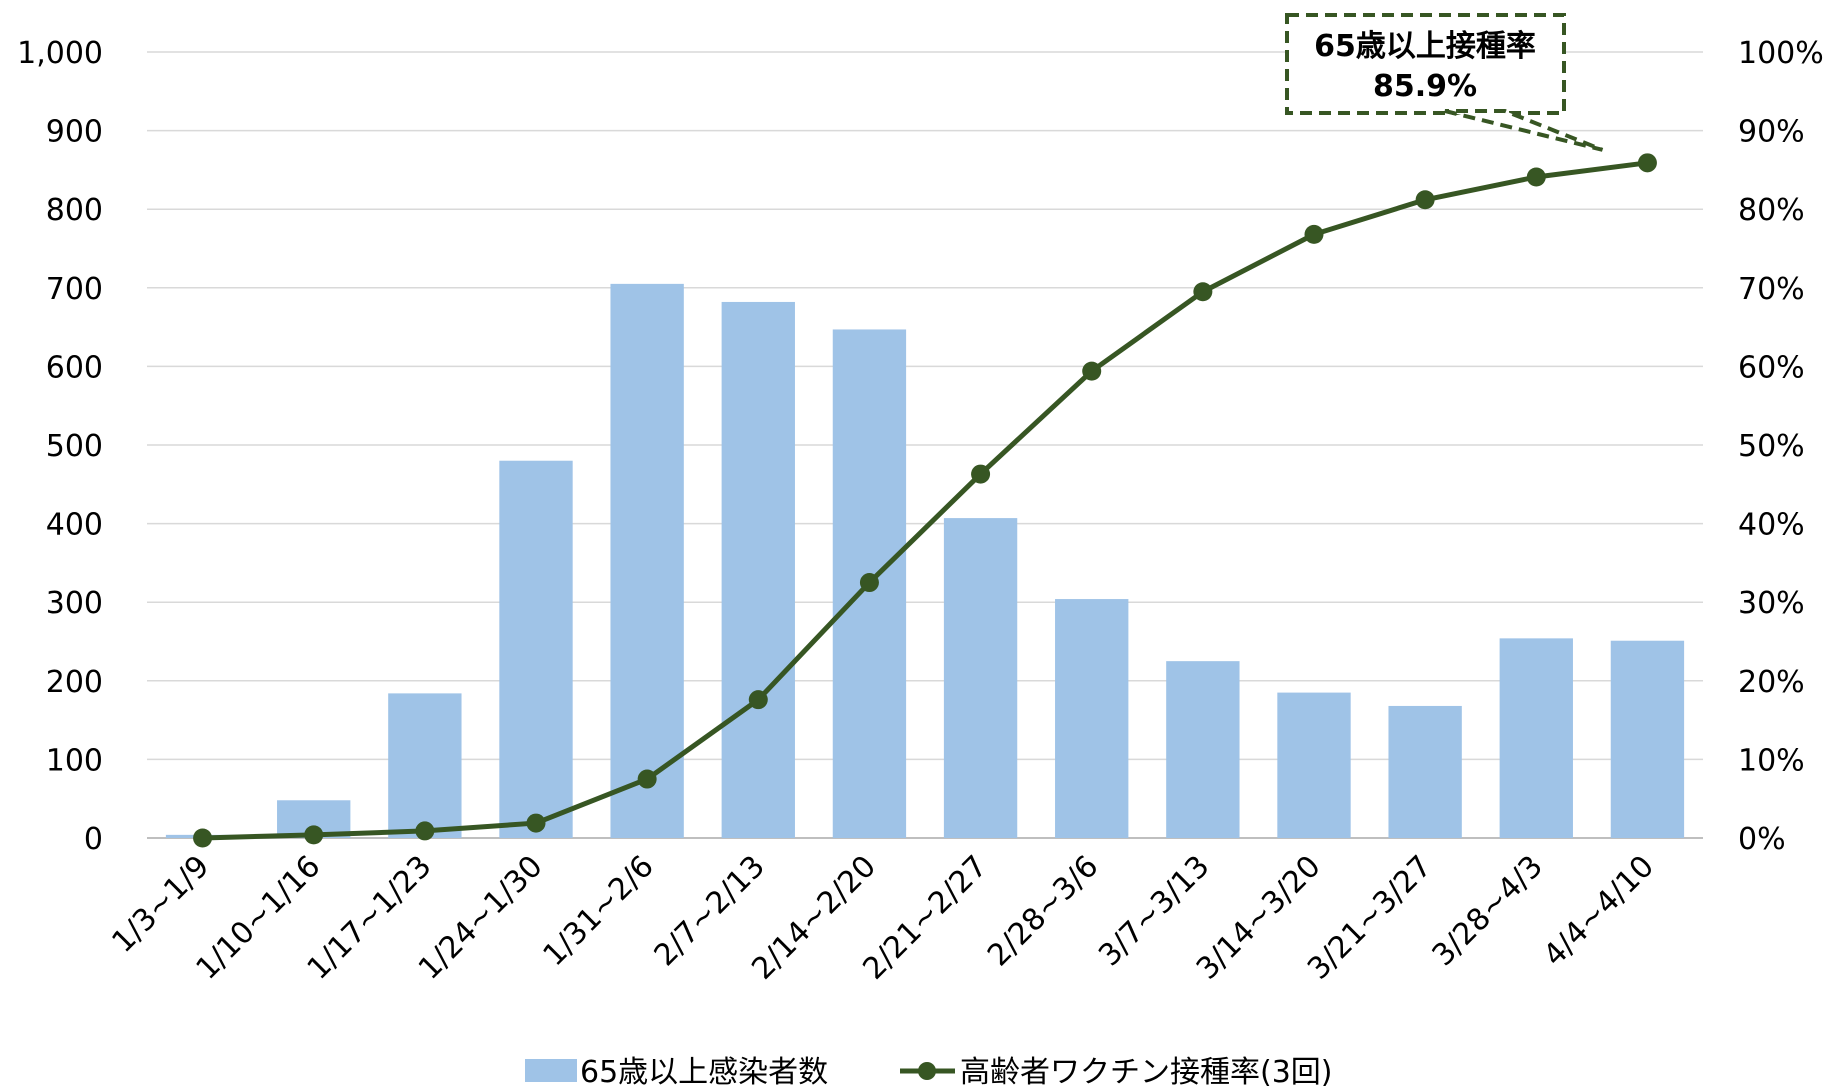 The width and height of the screenshot is (1832, 1089). I want to click on legend-bar-label: 65歳以上感染者数, so click(704, 1072).